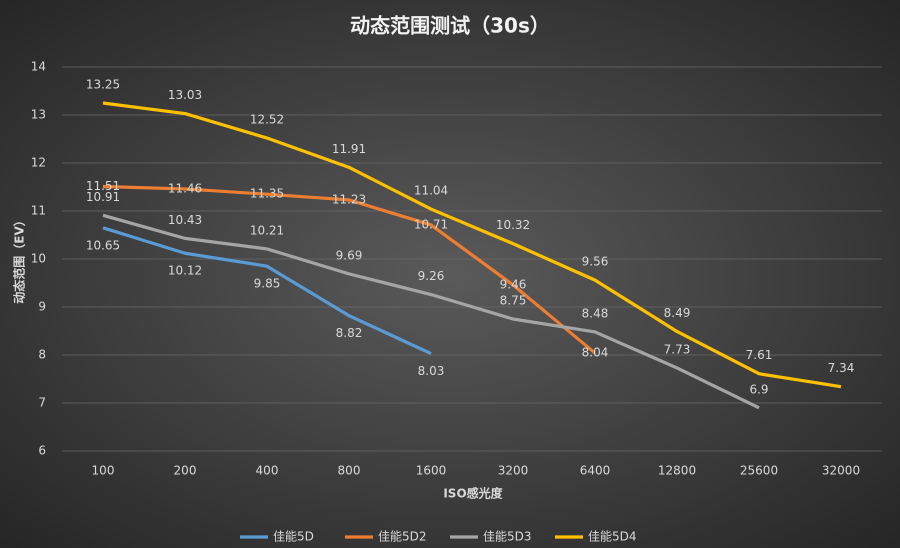 Image resolution: width=900 pixels, height=548 pixels. What do you see at coordinates (841, 471) in the screenshot?
I see `x-tick-label: 32000` at bounding box center [841, 471].